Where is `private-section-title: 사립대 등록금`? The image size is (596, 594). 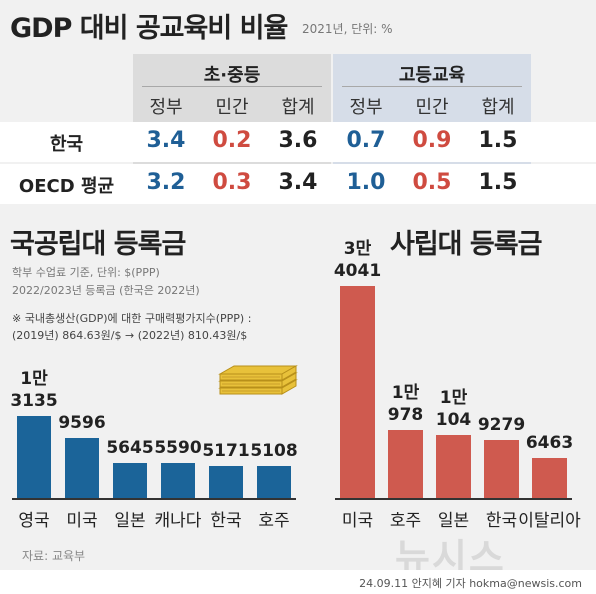
private-section-title: 사립대 등록금 is located at coordinates (466, 244).